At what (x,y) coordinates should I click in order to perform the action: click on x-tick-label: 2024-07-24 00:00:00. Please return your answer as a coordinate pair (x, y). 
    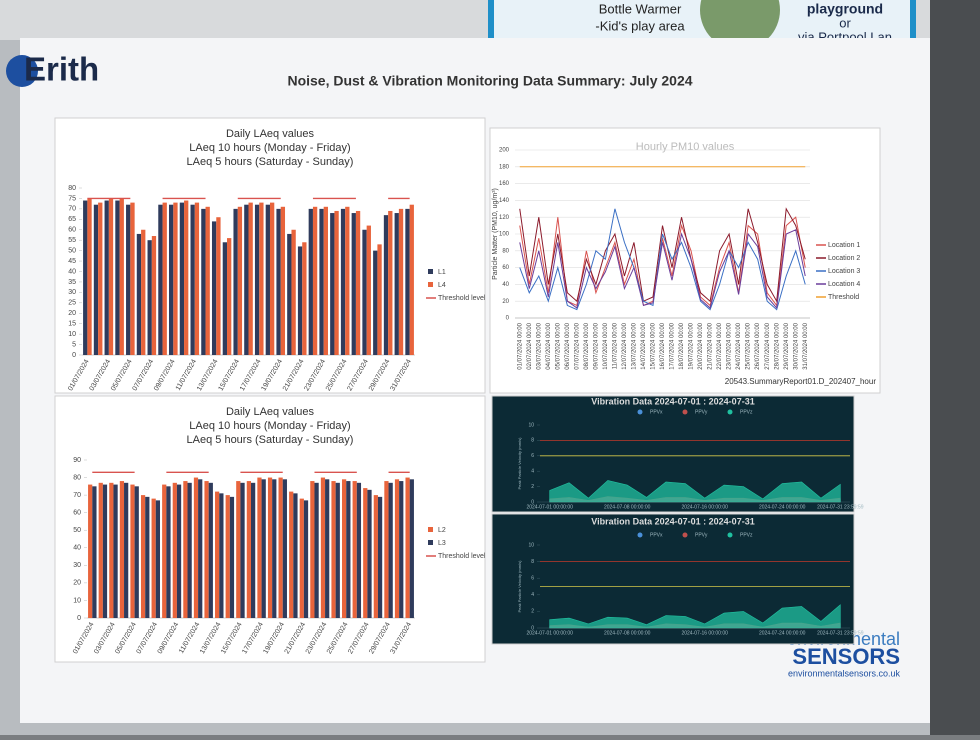
    Looking at the image, I should click on (782, 633).